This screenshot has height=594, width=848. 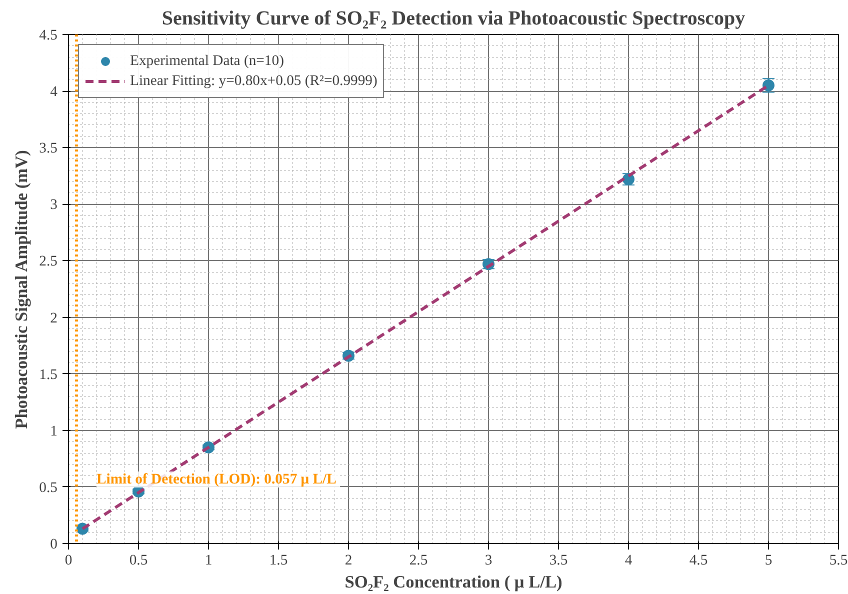 What do you see at coordinates (54, 92) in the screenshot?
I see `y-tick-label: 4` at bounding box center [54, 92].